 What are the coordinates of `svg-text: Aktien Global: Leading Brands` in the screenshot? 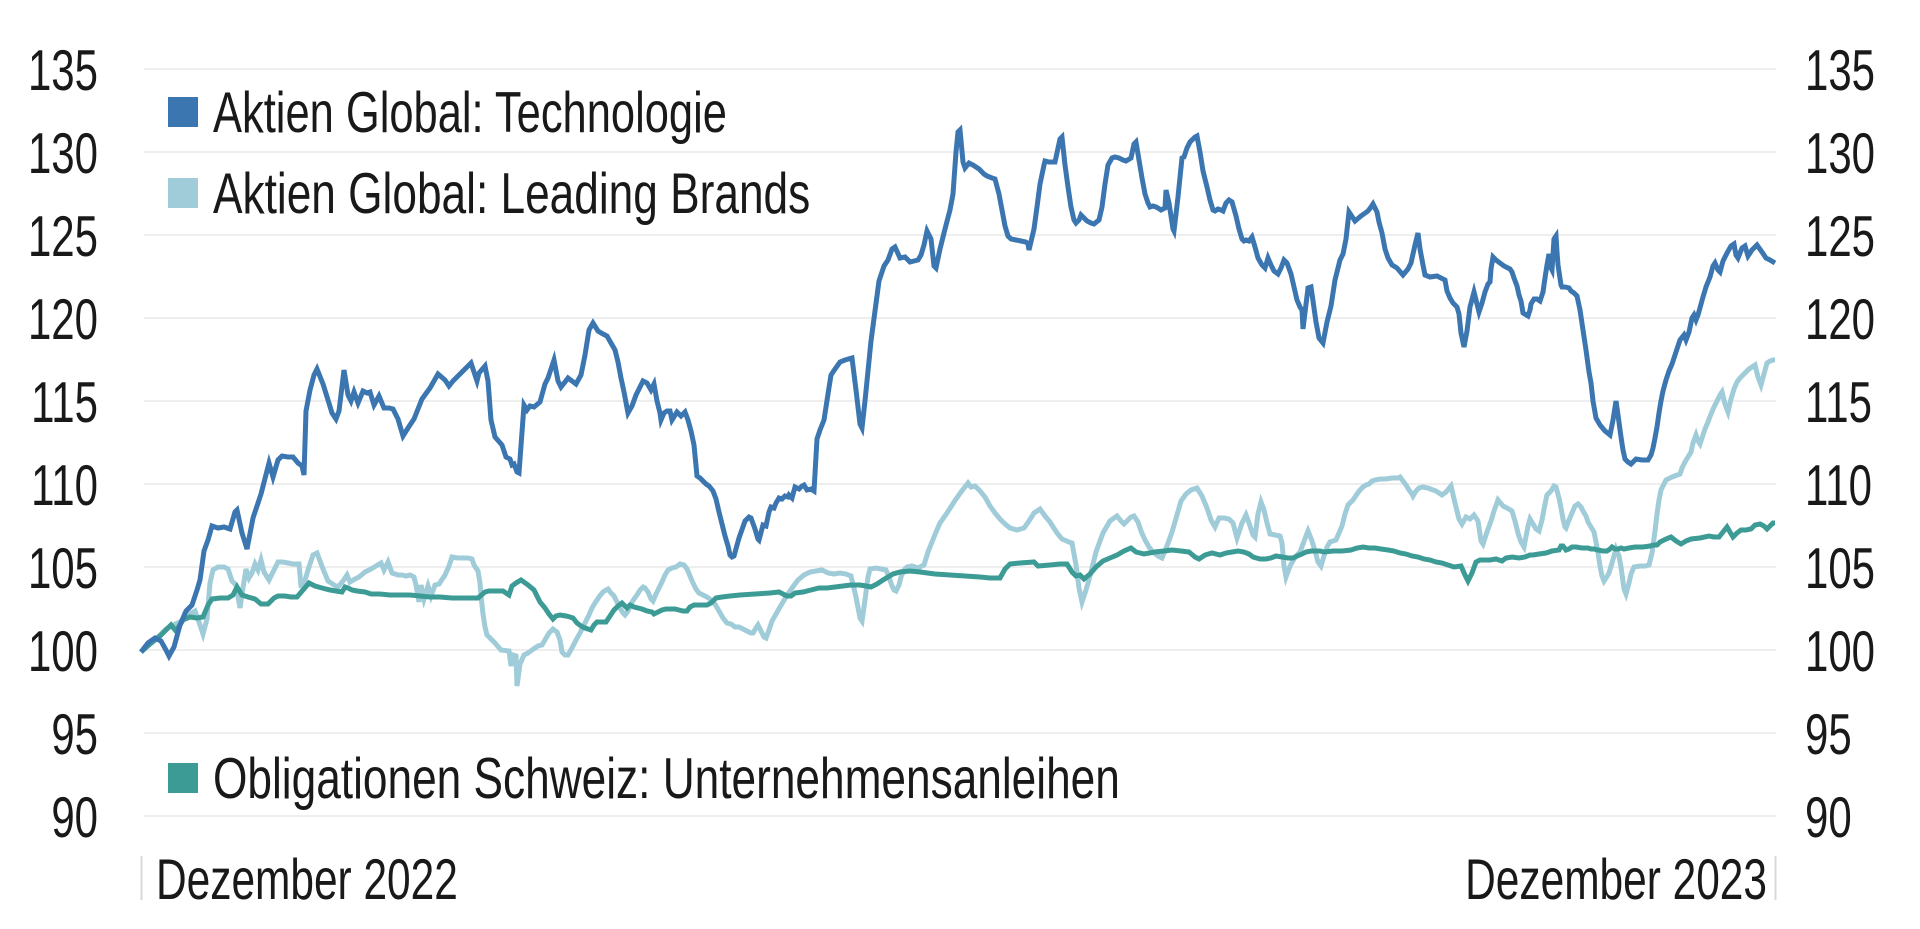 It's located at (511, 193).